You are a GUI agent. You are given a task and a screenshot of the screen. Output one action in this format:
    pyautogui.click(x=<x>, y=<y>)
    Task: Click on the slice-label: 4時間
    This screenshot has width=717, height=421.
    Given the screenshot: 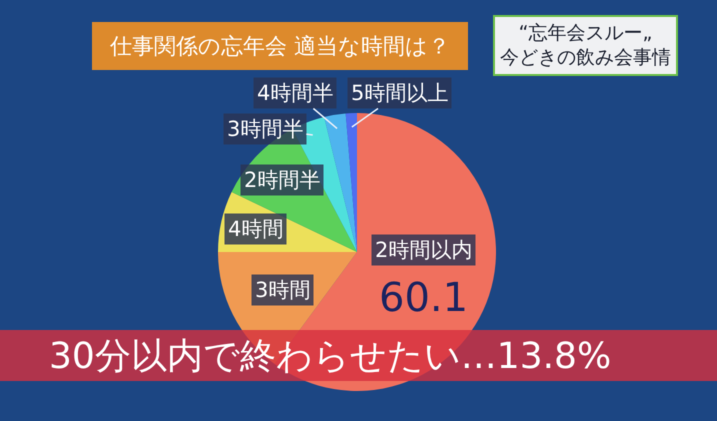 What is the action you would take?
    pyautogui.click(x=256, y=229)
    